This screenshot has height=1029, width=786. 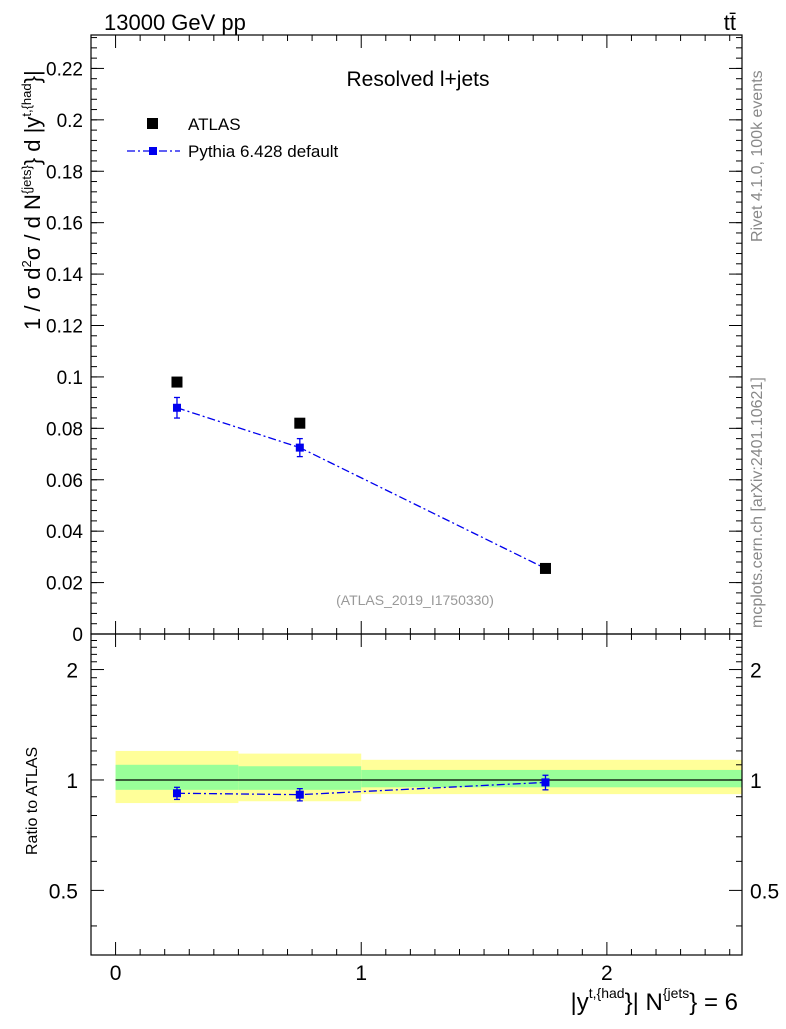 I want to click on main-ytick-label: 0.14, so click(x=64, y=275).